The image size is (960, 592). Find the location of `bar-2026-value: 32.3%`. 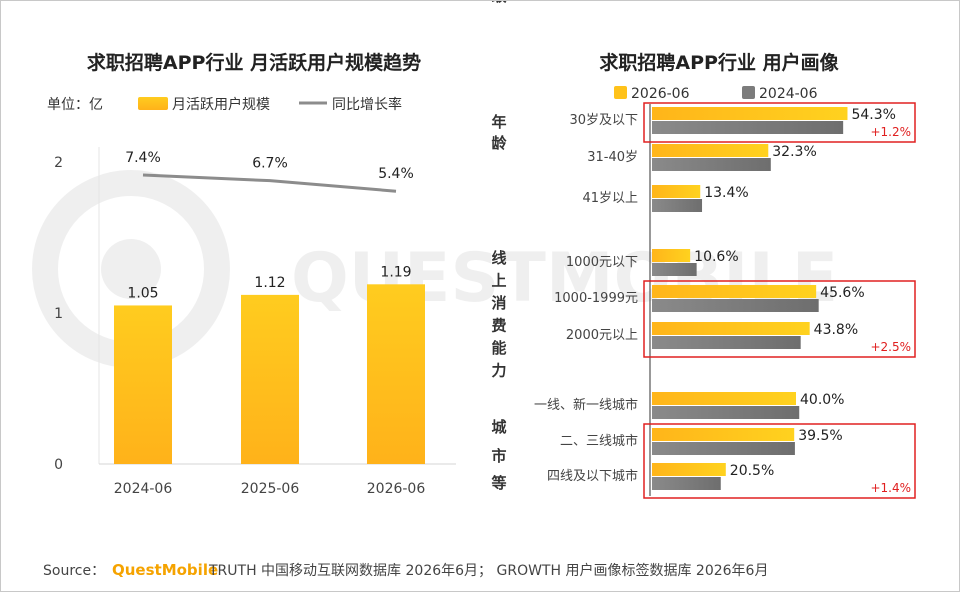

bar-2026-value: 32.3% is located at coordinates (794, 152).